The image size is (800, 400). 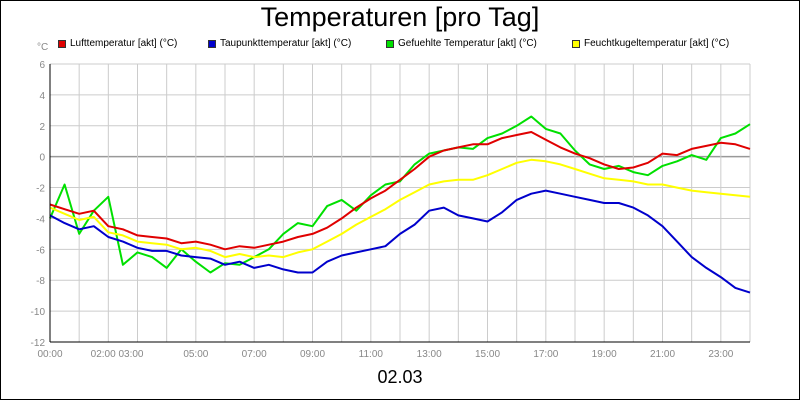 I want to click on y-tick-label: -4, so click(x=40, y=219).